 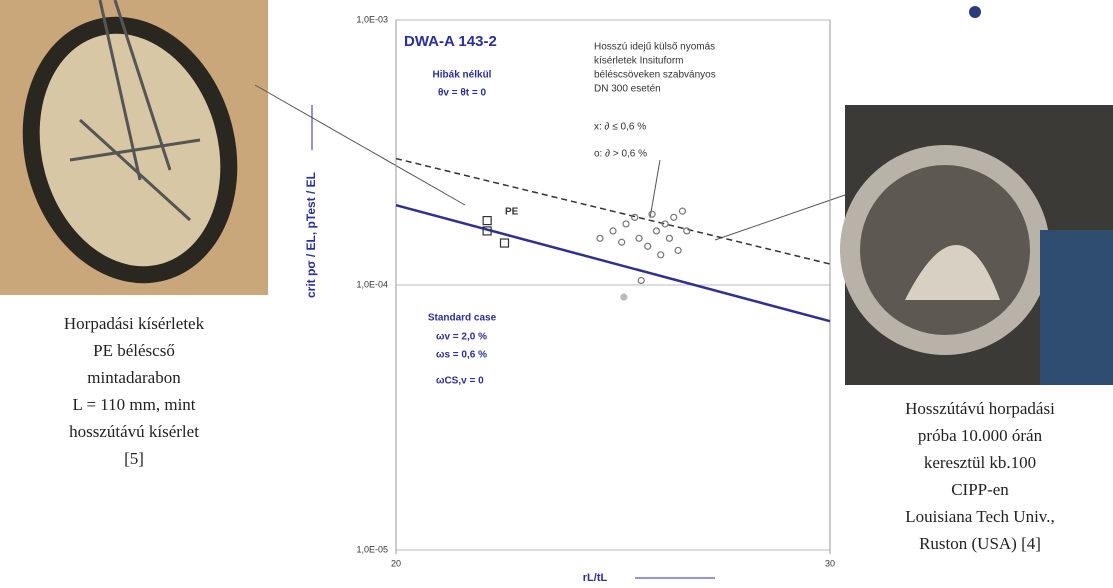 What do you see at coordinates (980, 543) in the screenshot?
I see `caption-line: Ruston (USA) [4]` at bounding box center [980, 543].